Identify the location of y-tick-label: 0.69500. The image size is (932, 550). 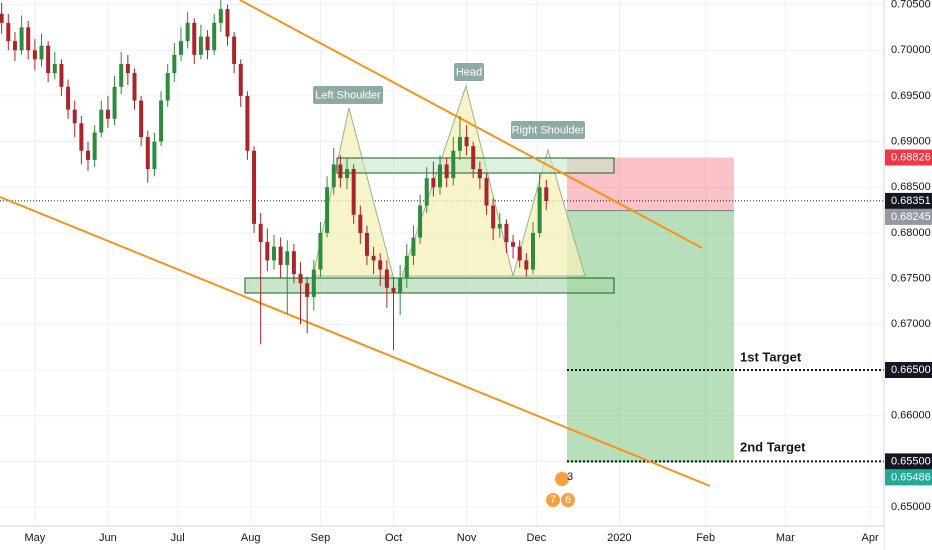
(911, 96).